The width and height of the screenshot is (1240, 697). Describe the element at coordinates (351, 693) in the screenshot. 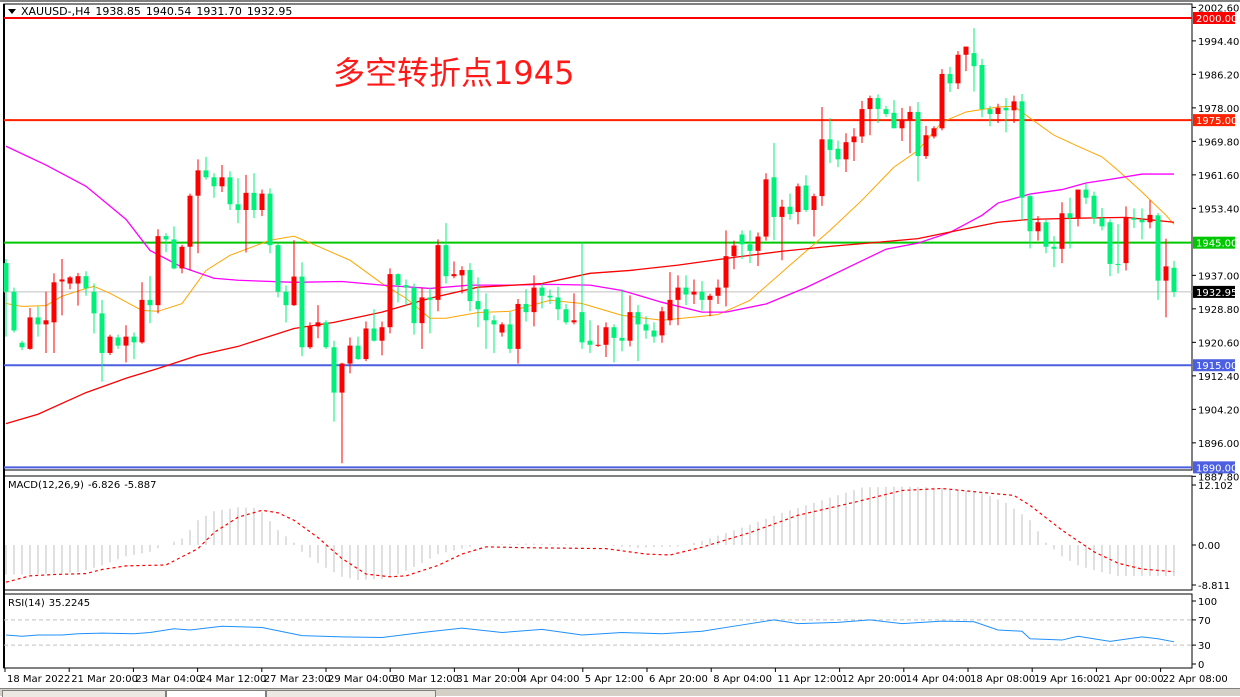

I see `chart-tab` at that location.